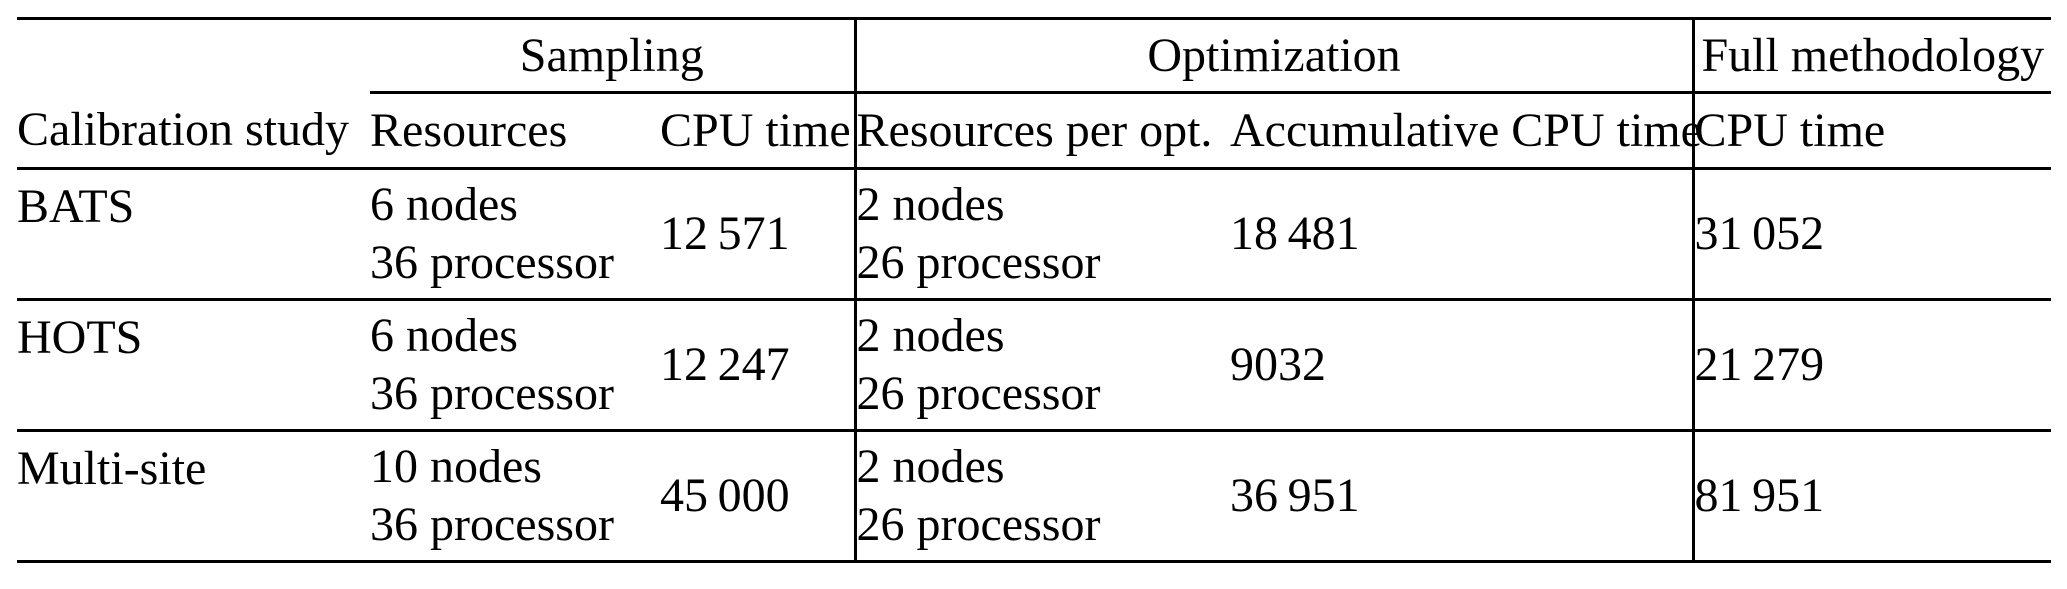  What do you see at coordinates (613, 56) in the screenshot?
I see `column-group-sampling: Sampling` at bounding box center [613, 56].